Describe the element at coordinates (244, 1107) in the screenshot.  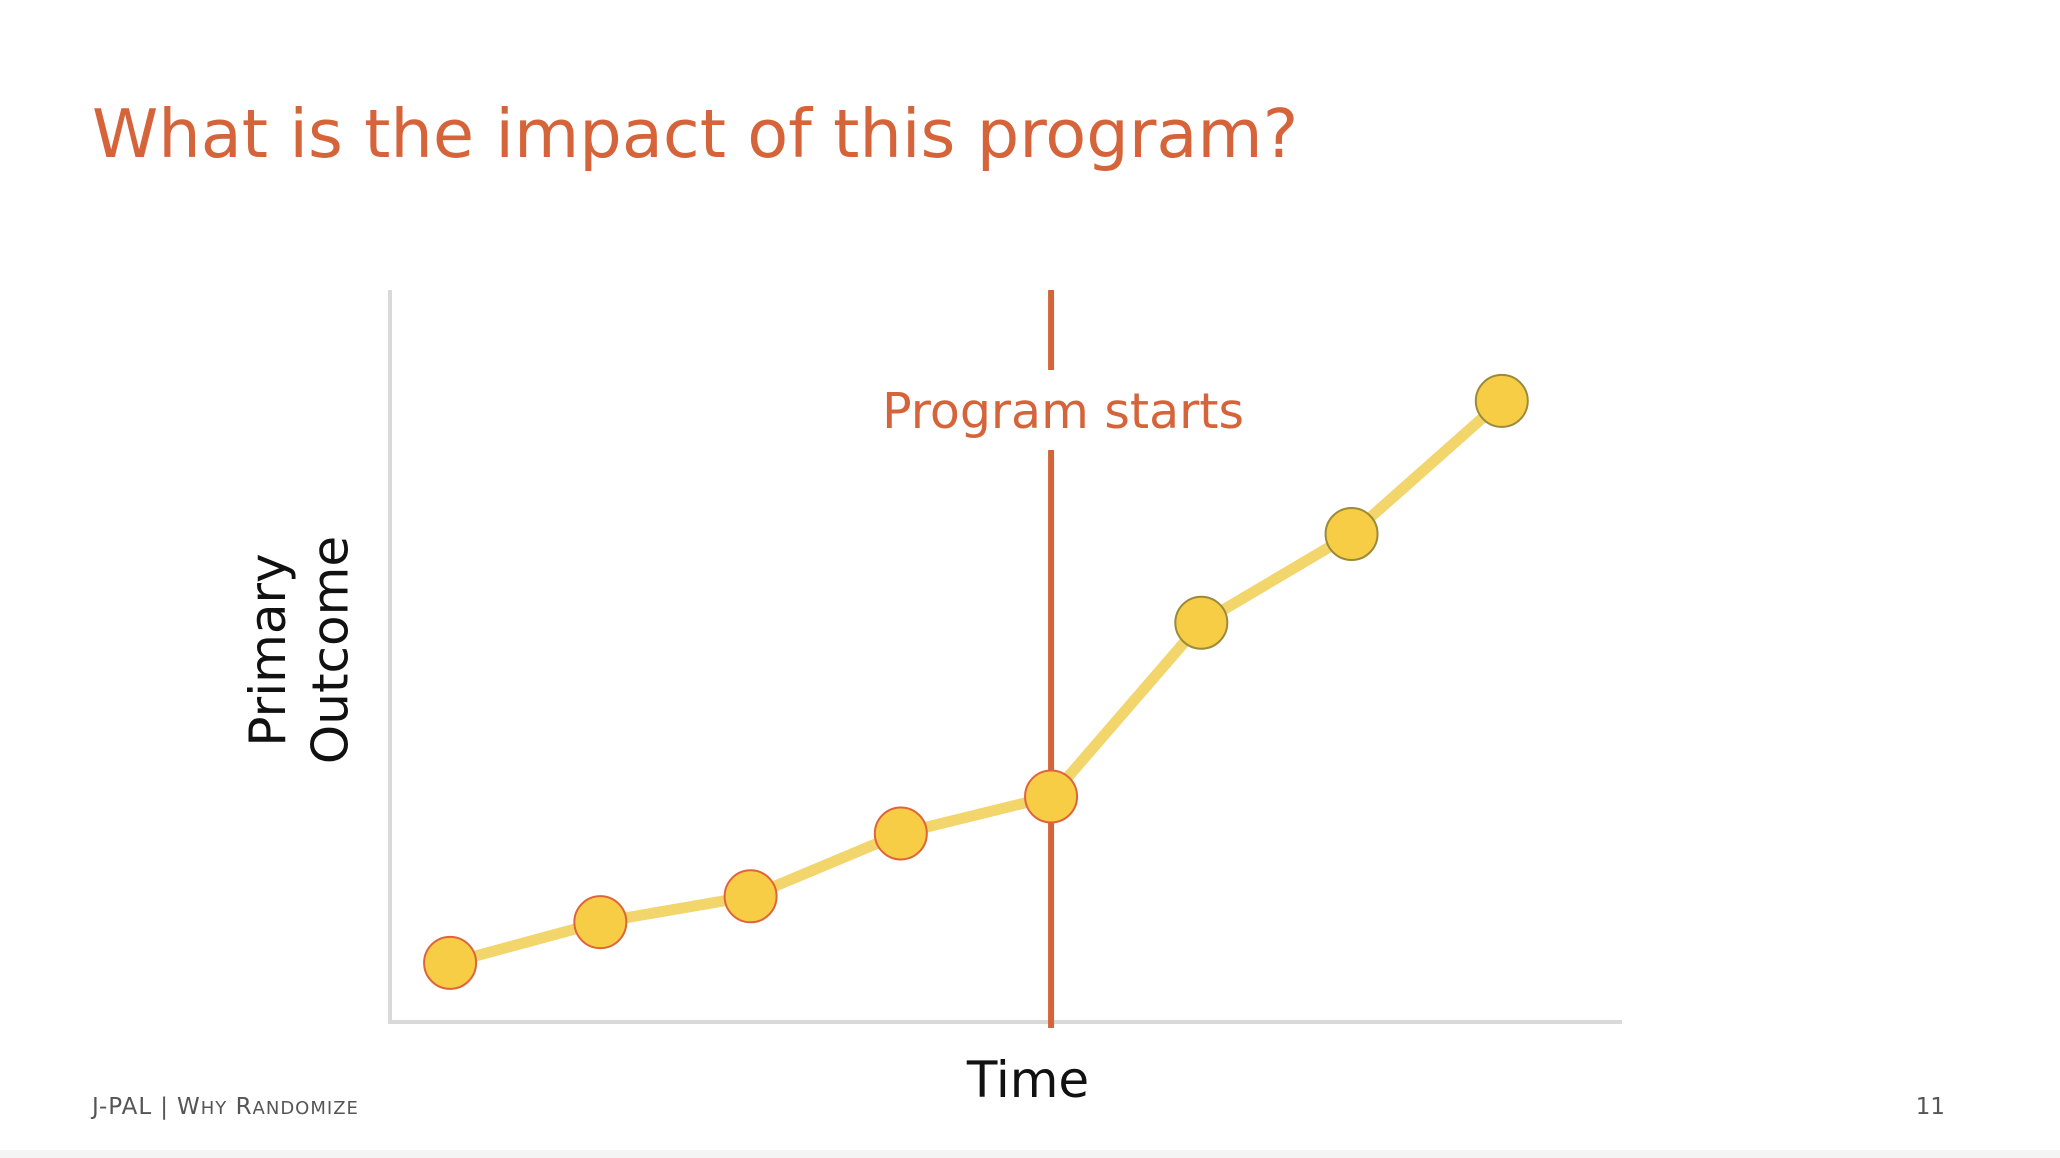
I see `footer-section-initial-2: R` at that location.